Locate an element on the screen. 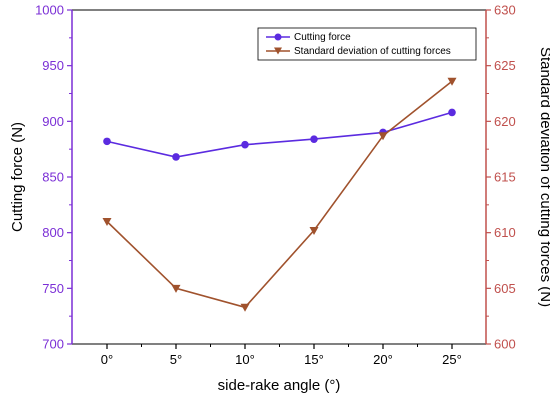 The image size is (550, 402). left-tick-label: 700 is located at coordinates (53, 344).